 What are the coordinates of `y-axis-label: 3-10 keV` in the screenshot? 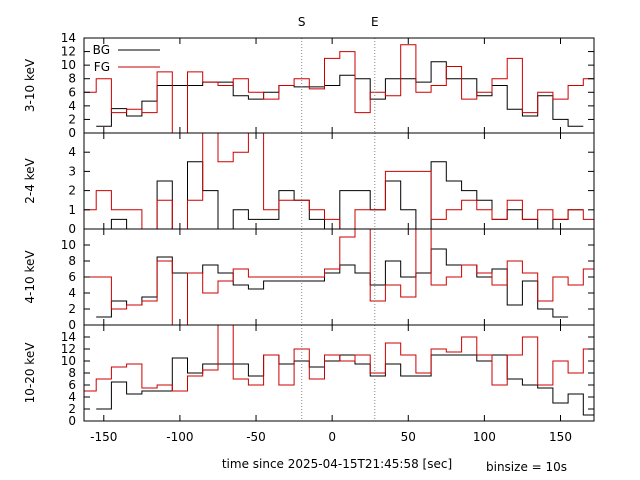 It's located at (30, 85).